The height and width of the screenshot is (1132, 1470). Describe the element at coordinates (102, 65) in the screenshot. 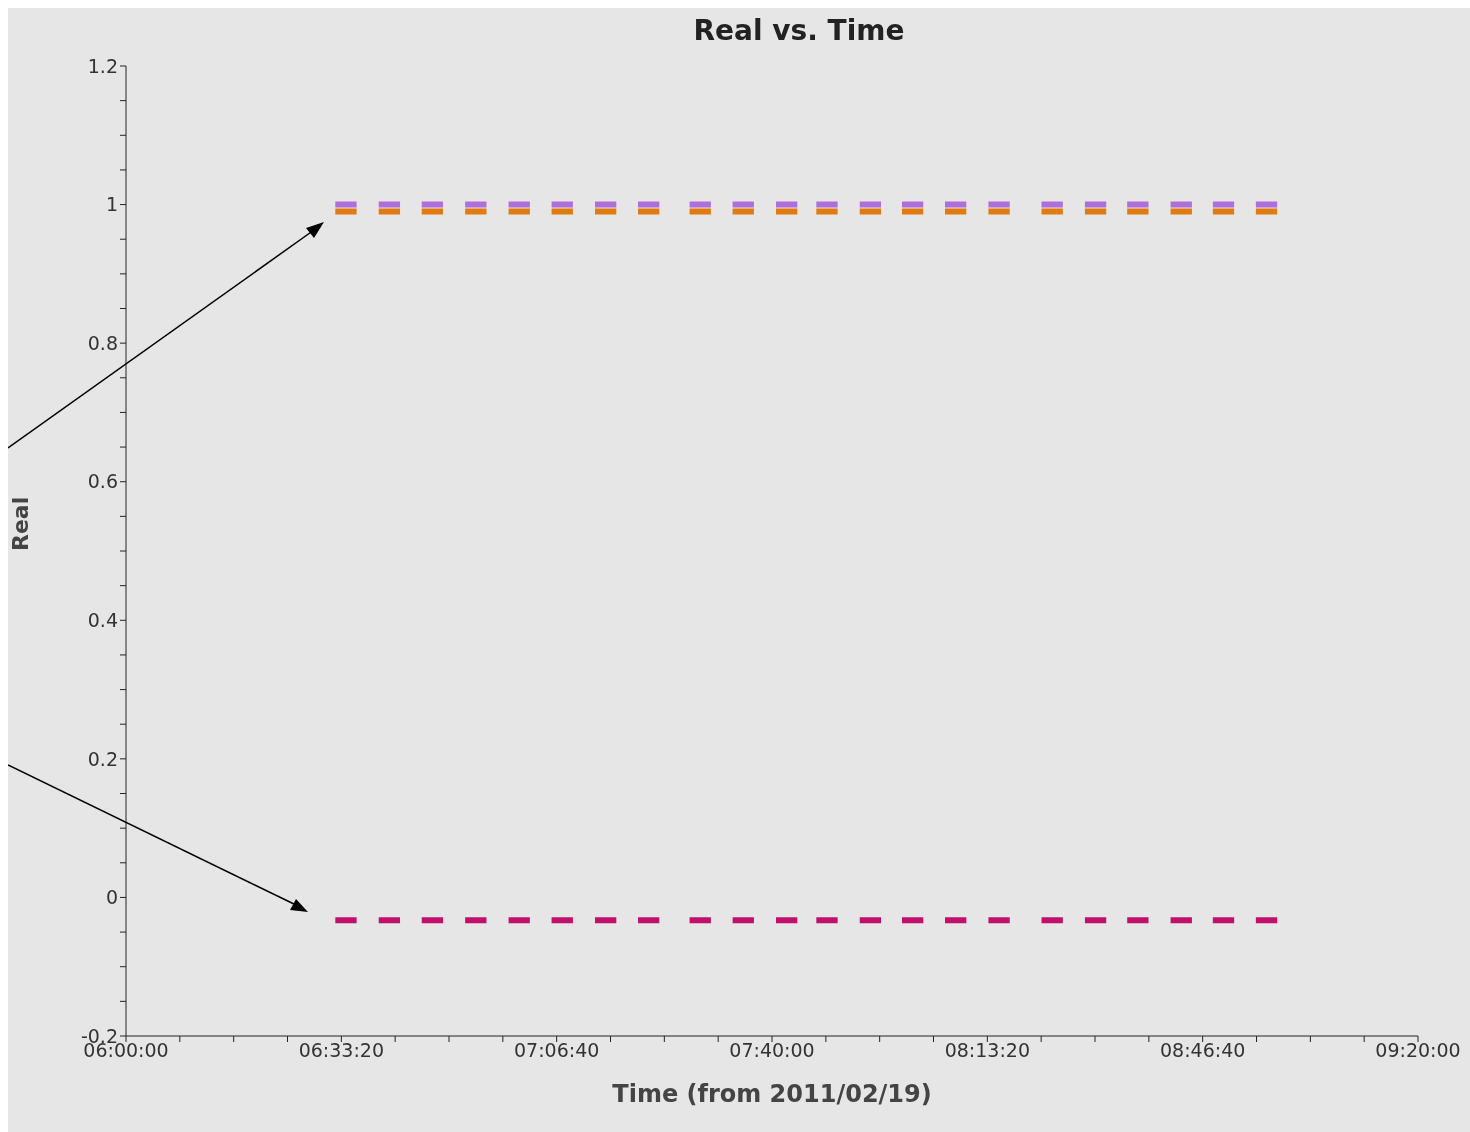

I see `y-tick-label: 1.2` at that location.